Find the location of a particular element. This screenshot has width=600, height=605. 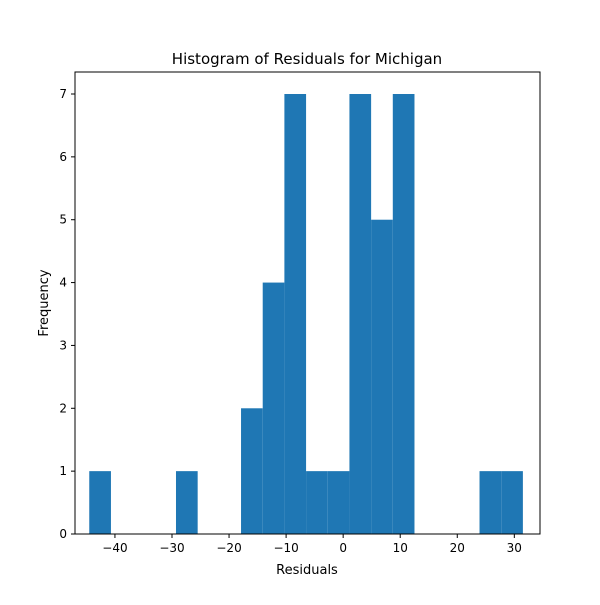

x-tick-label: −30 is located at coordinates (171, 548).